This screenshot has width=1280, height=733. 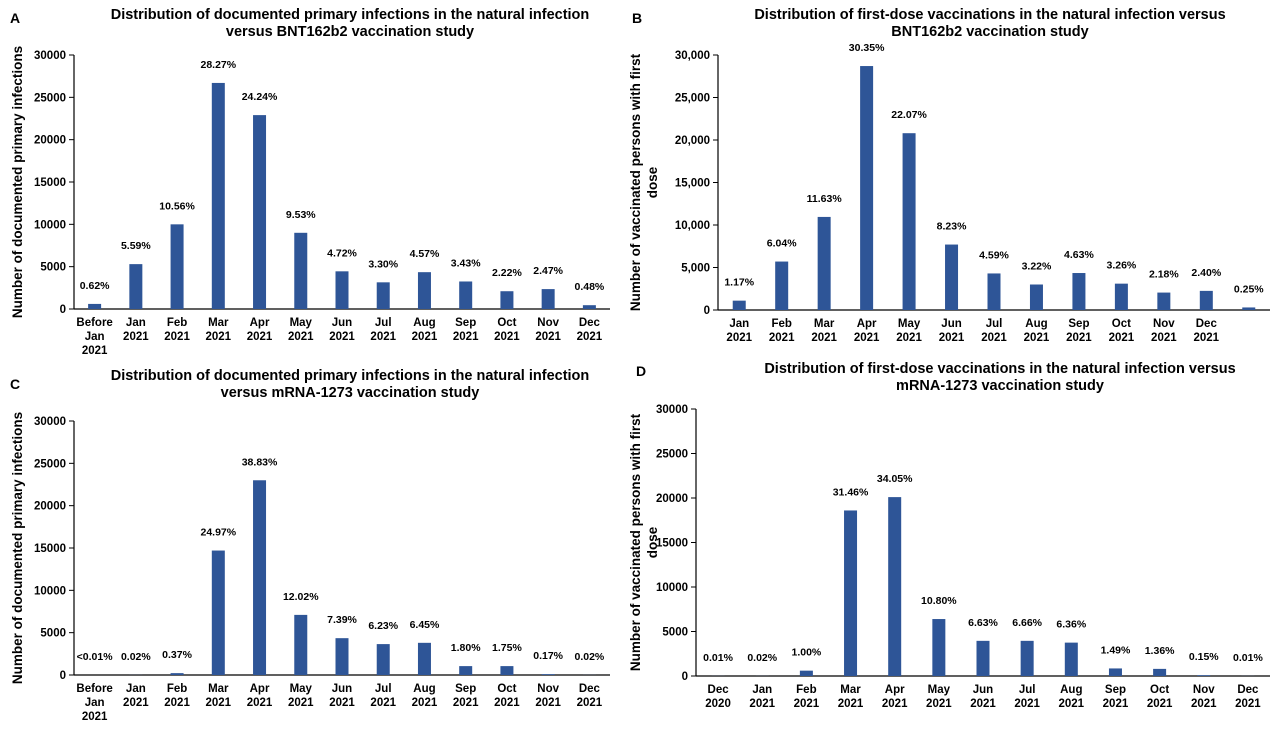 What do you see at coordinates (177, 206) in the screenshot?
I see `data-label: 10.56%` at bounding box center [177, 206].